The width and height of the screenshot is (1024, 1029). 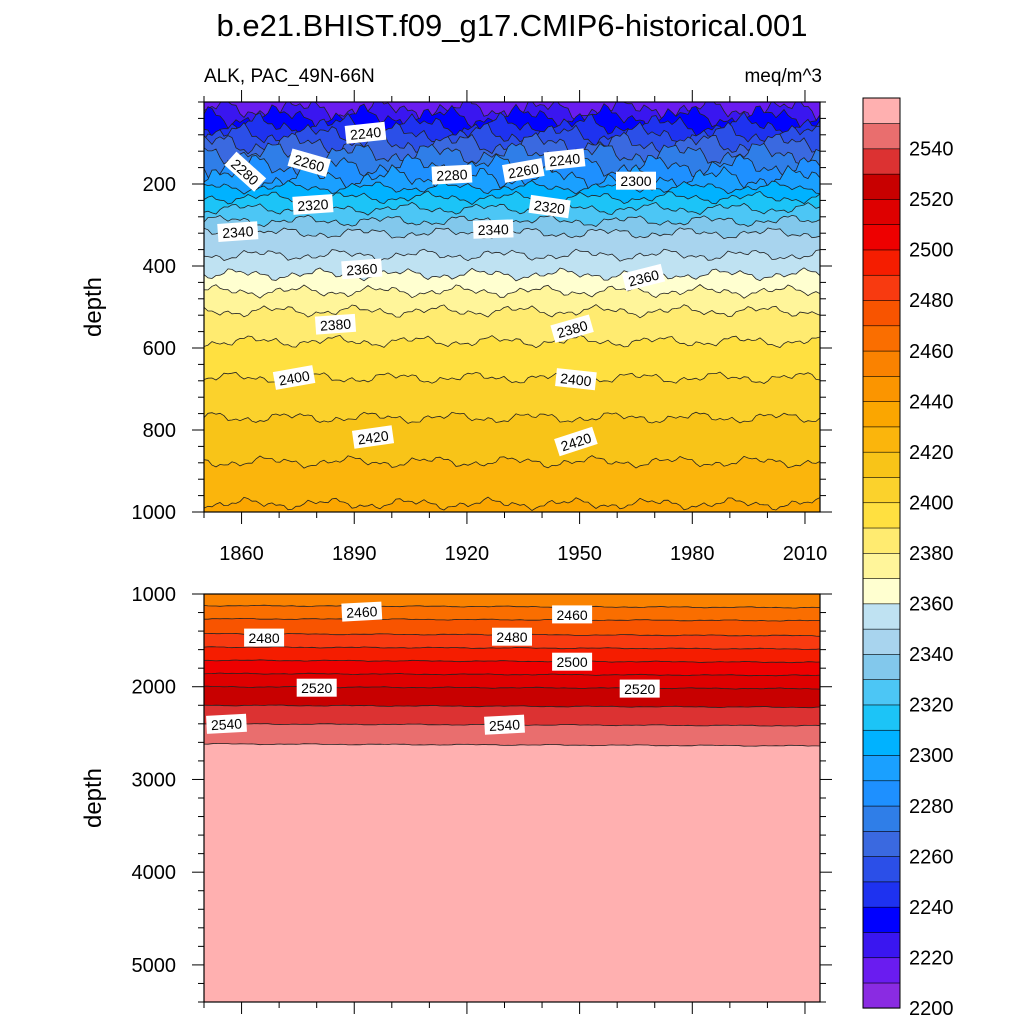 I want to click on y-tick-label: 400, so click(x=159, y=267).